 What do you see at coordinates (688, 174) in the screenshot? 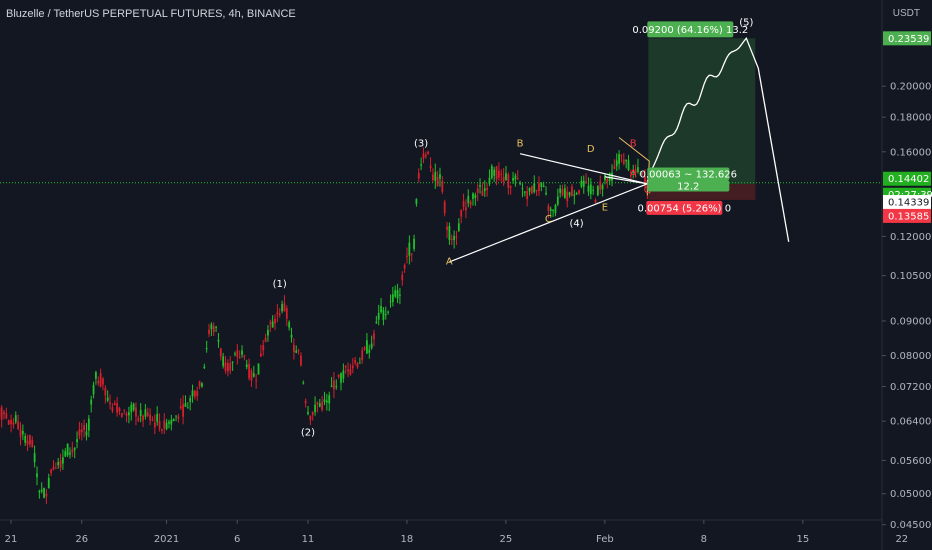
I see `position-info: 0.00063 ~ 132.626` at bounding box center [688, 174].